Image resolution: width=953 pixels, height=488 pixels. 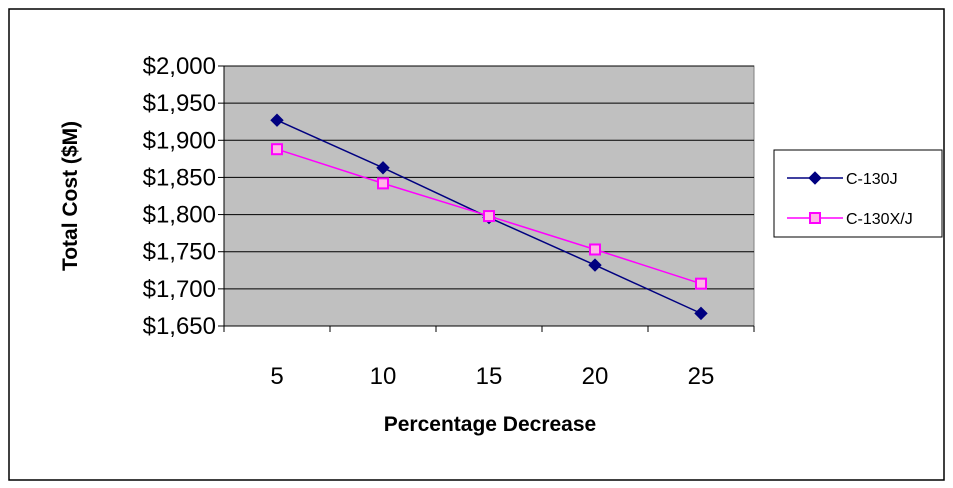 I want to click on y-tick-label: $1,650, so click(x=179, y=326).